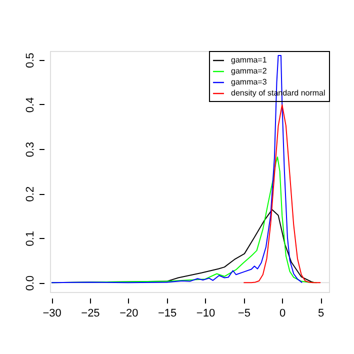  Describe the element at coordinates (129, 314) in the screenshot. I see `x-tick-label: −20` at that location.